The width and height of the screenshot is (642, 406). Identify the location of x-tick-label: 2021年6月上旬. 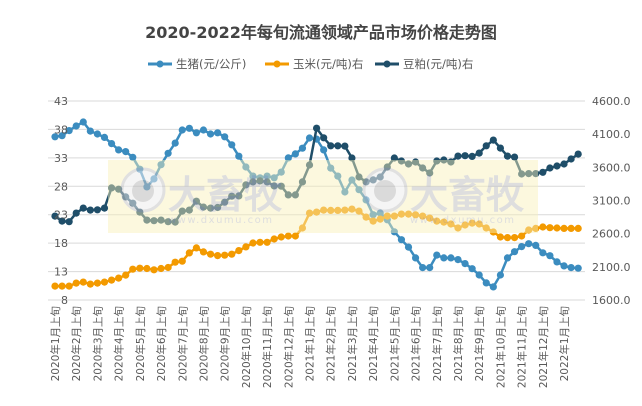
(416, 343).